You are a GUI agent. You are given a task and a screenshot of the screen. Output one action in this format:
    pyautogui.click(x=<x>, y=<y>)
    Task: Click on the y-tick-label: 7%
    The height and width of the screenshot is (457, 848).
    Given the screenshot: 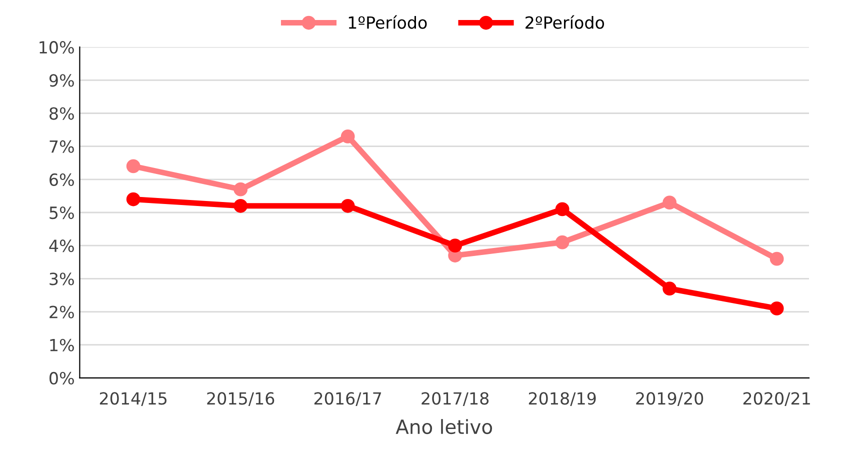 What is the action you would take?
    pyautogui.click(x=62, y=146)
    